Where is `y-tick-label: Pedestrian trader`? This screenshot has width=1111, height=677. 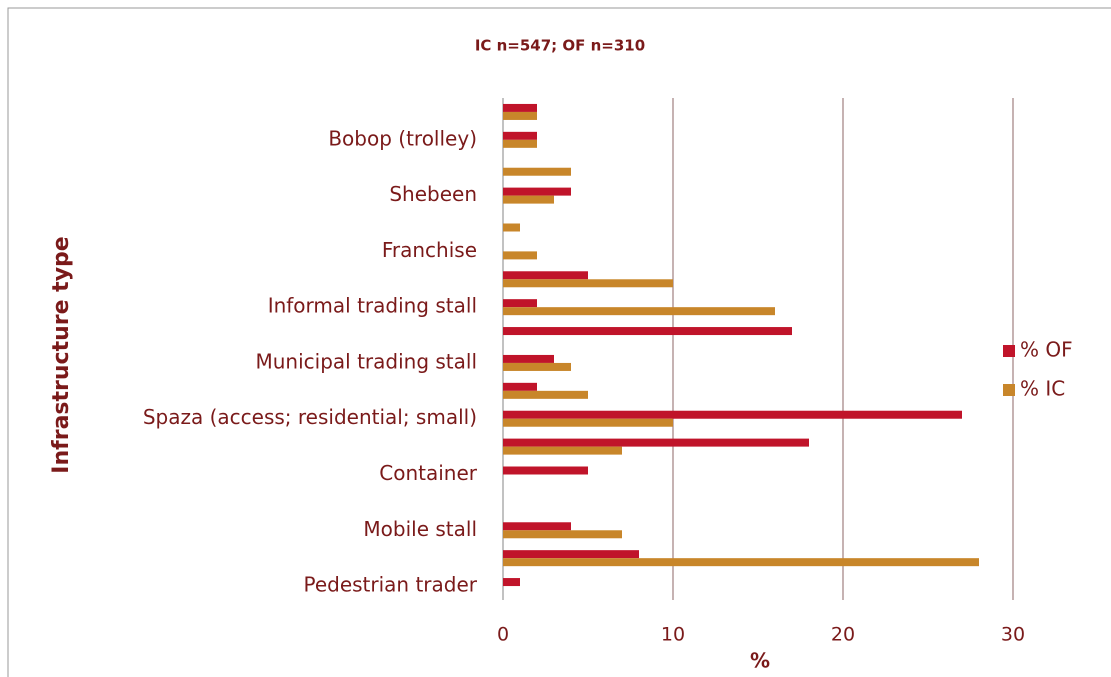 y-tick-label: Pedestrian trader is located at coordinates (390, 585).